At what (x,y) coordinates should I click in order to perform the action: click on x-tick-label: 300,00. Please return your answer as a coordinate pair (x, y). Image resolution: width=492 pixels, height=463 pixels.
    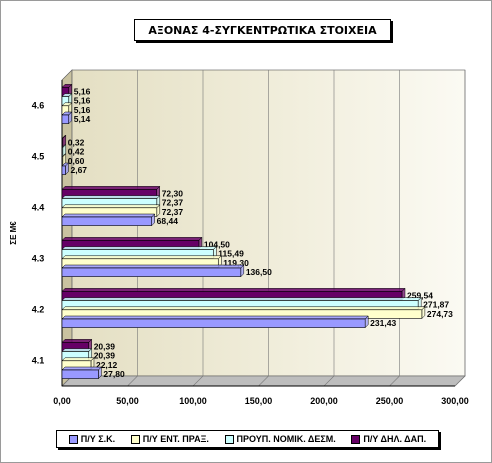
    Looking at the image, I should click on (455, 401).